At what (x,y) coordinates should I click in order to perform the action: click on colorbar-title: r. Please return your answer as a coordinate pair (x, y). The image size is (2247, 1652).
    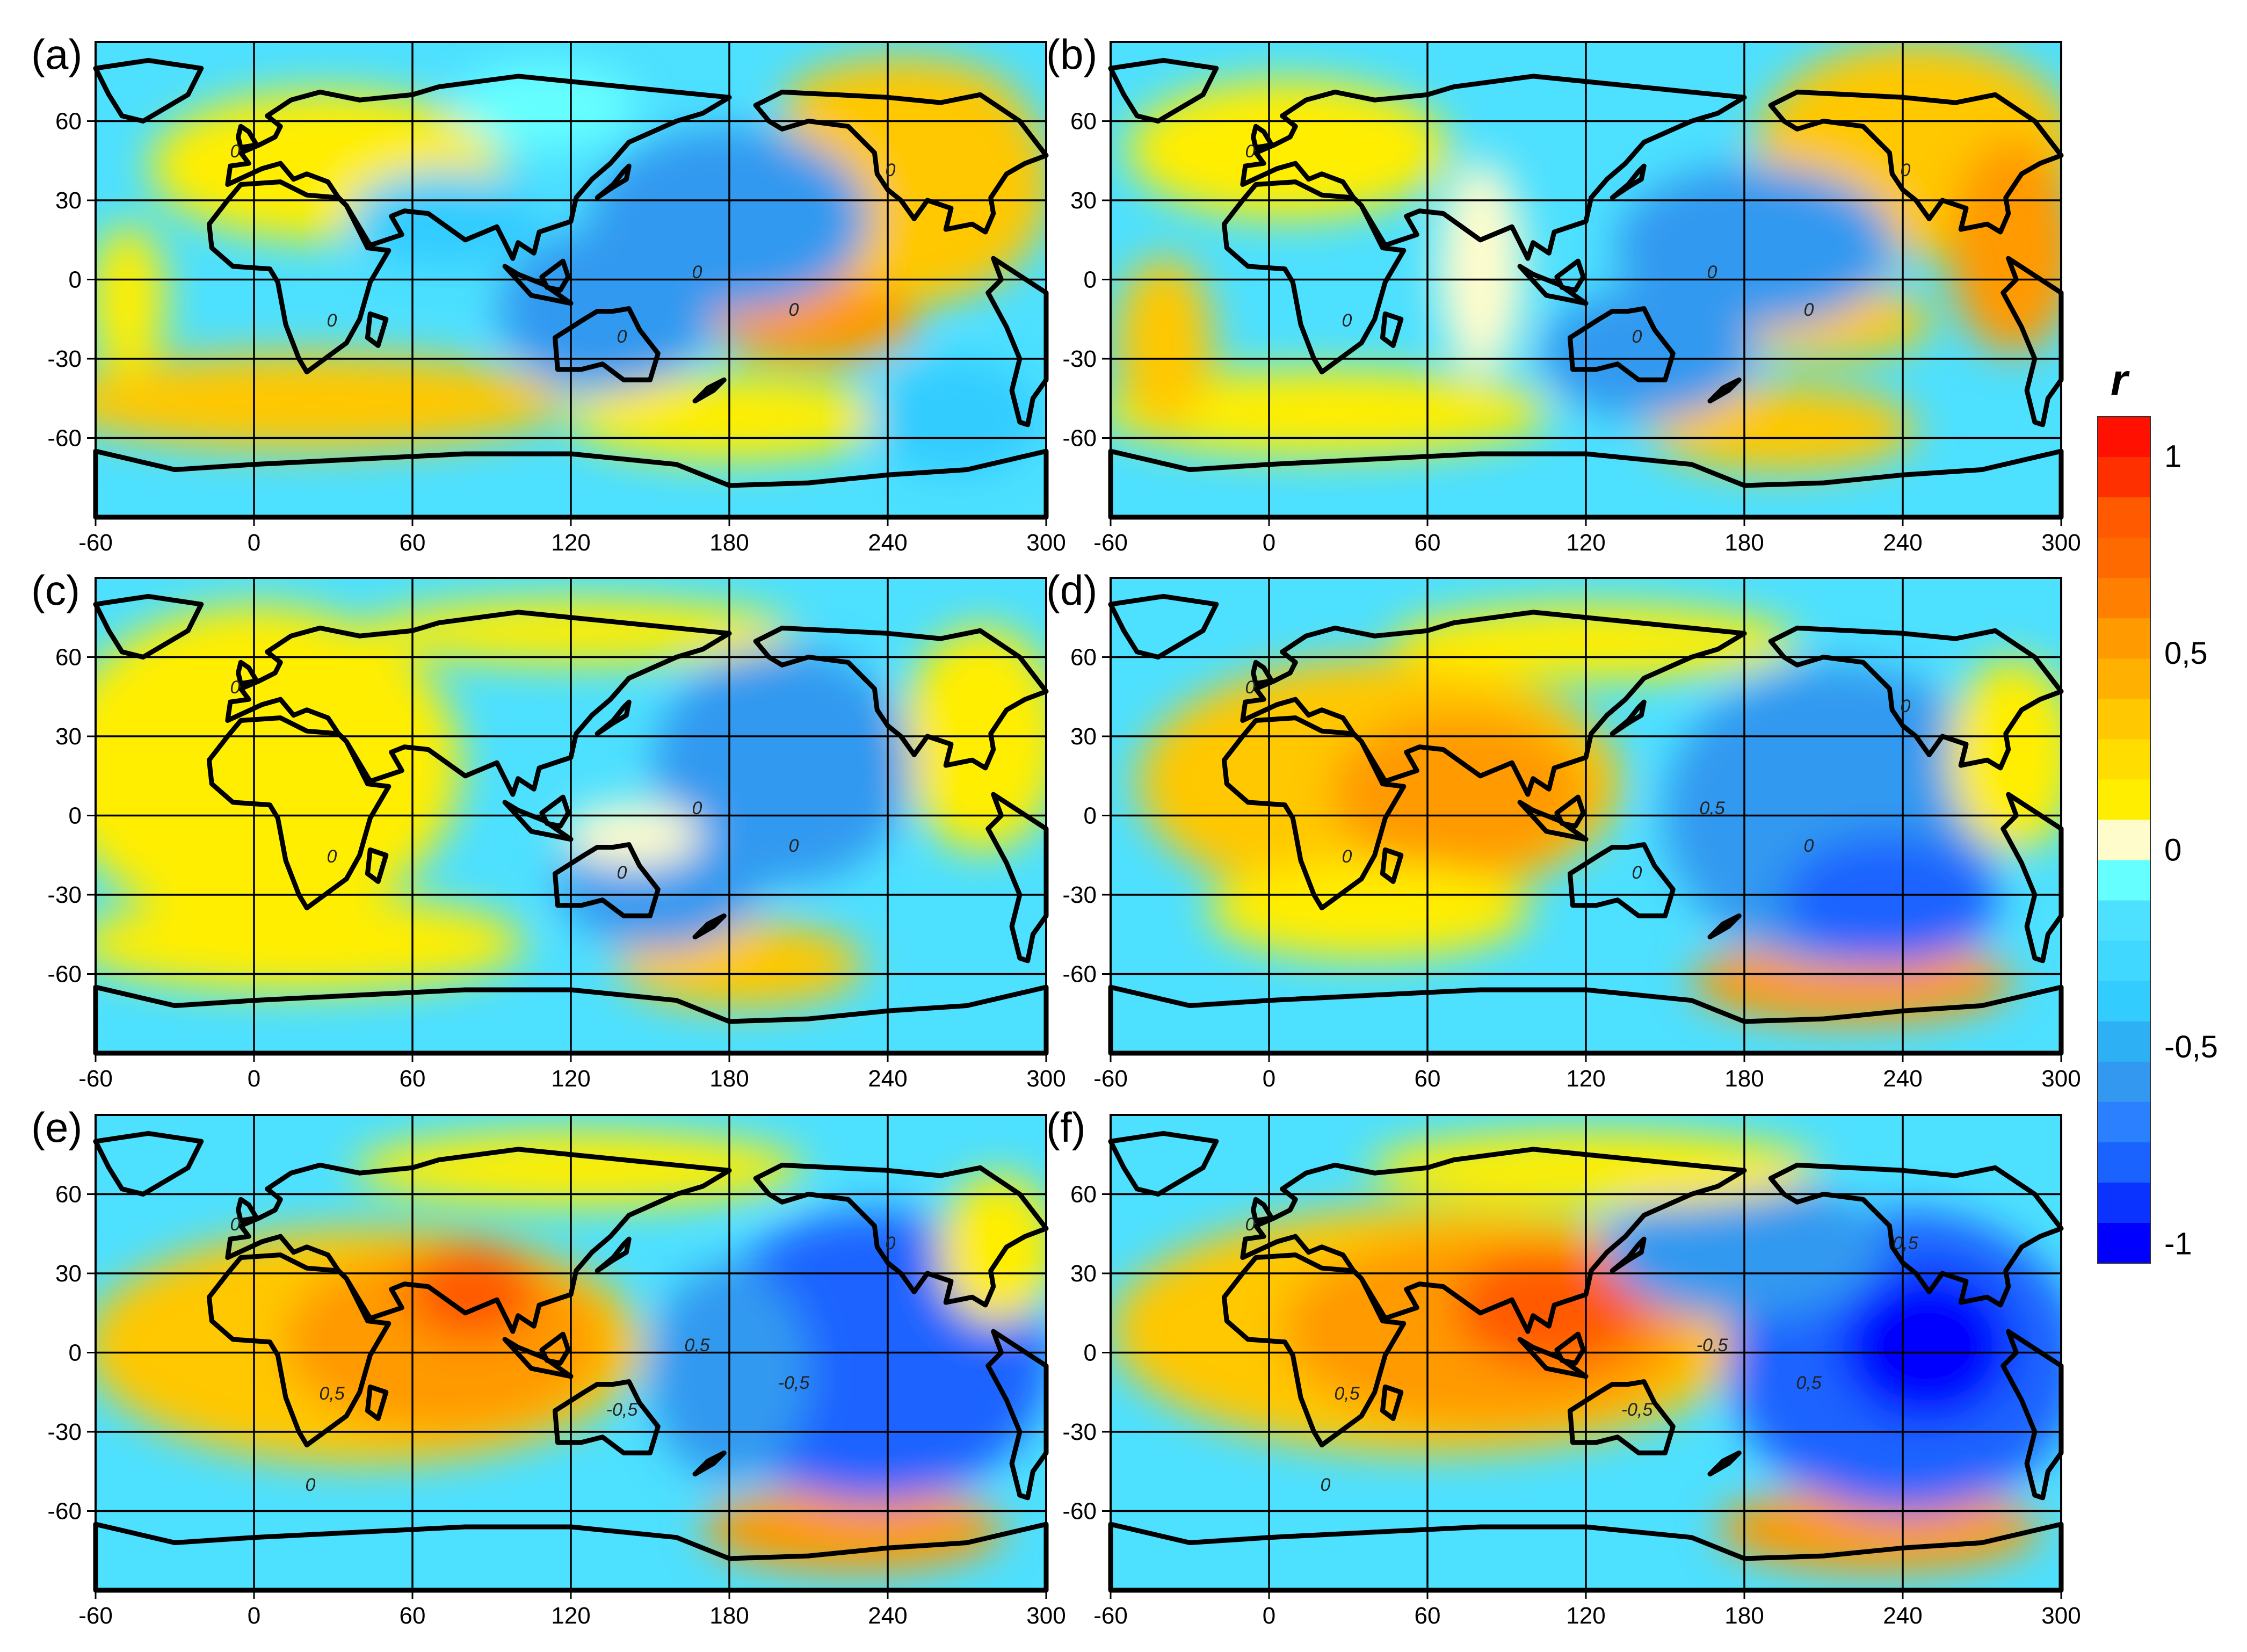
    Looking at the image, I should click on (2120, 380).